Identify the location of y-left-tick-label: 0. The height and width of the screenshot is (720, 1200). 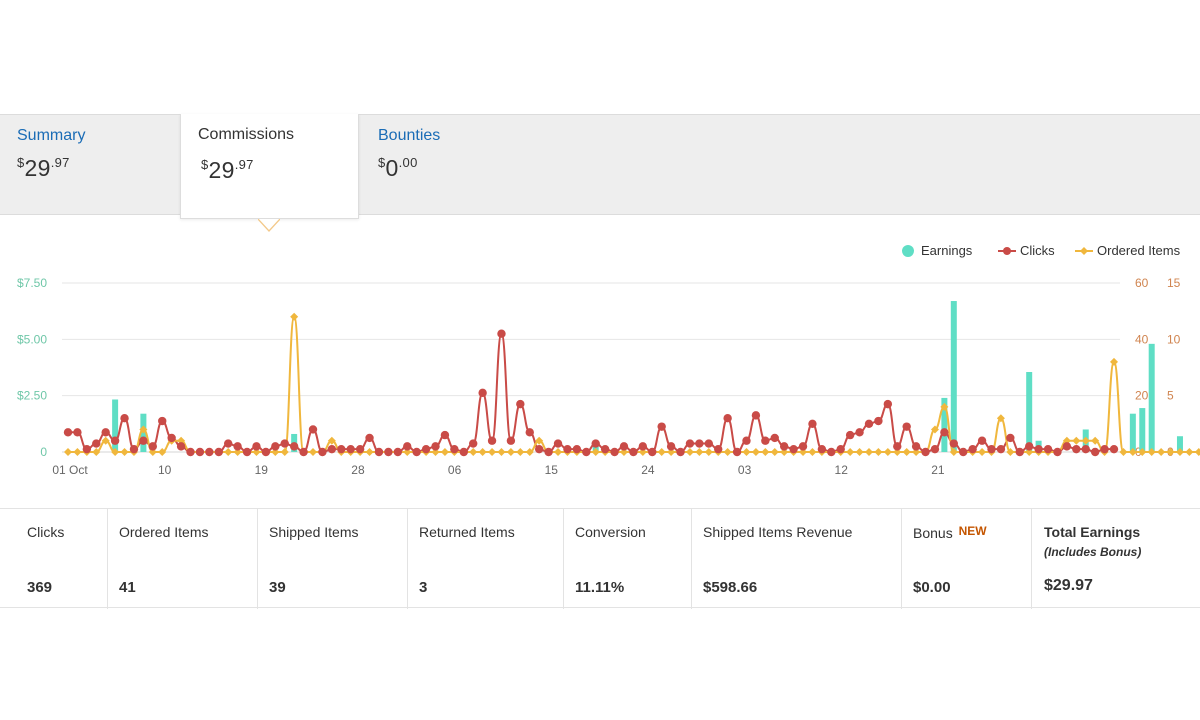
(43, 452).